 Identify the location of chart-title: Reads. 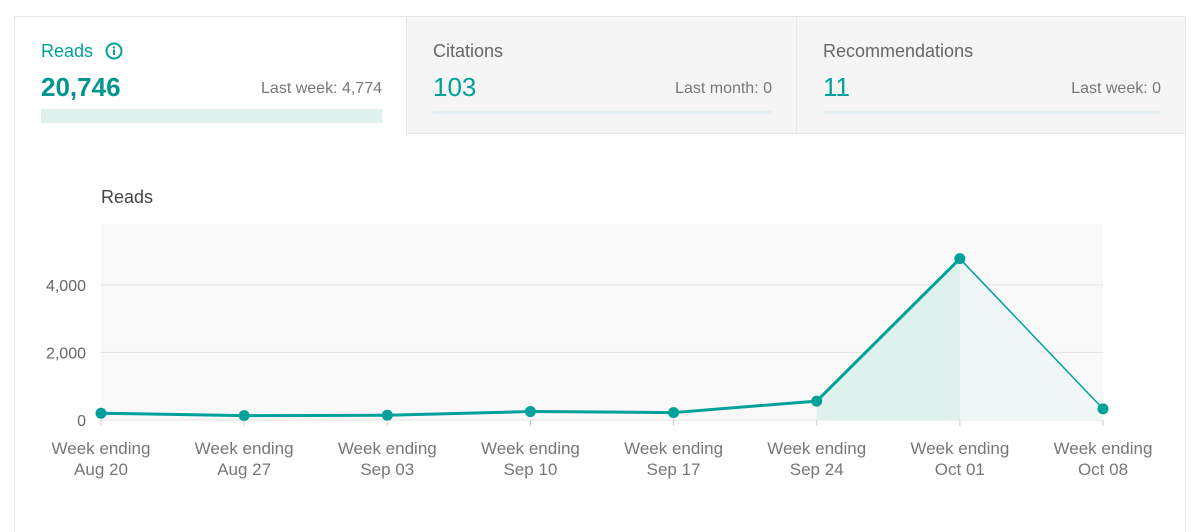
(127, 197).